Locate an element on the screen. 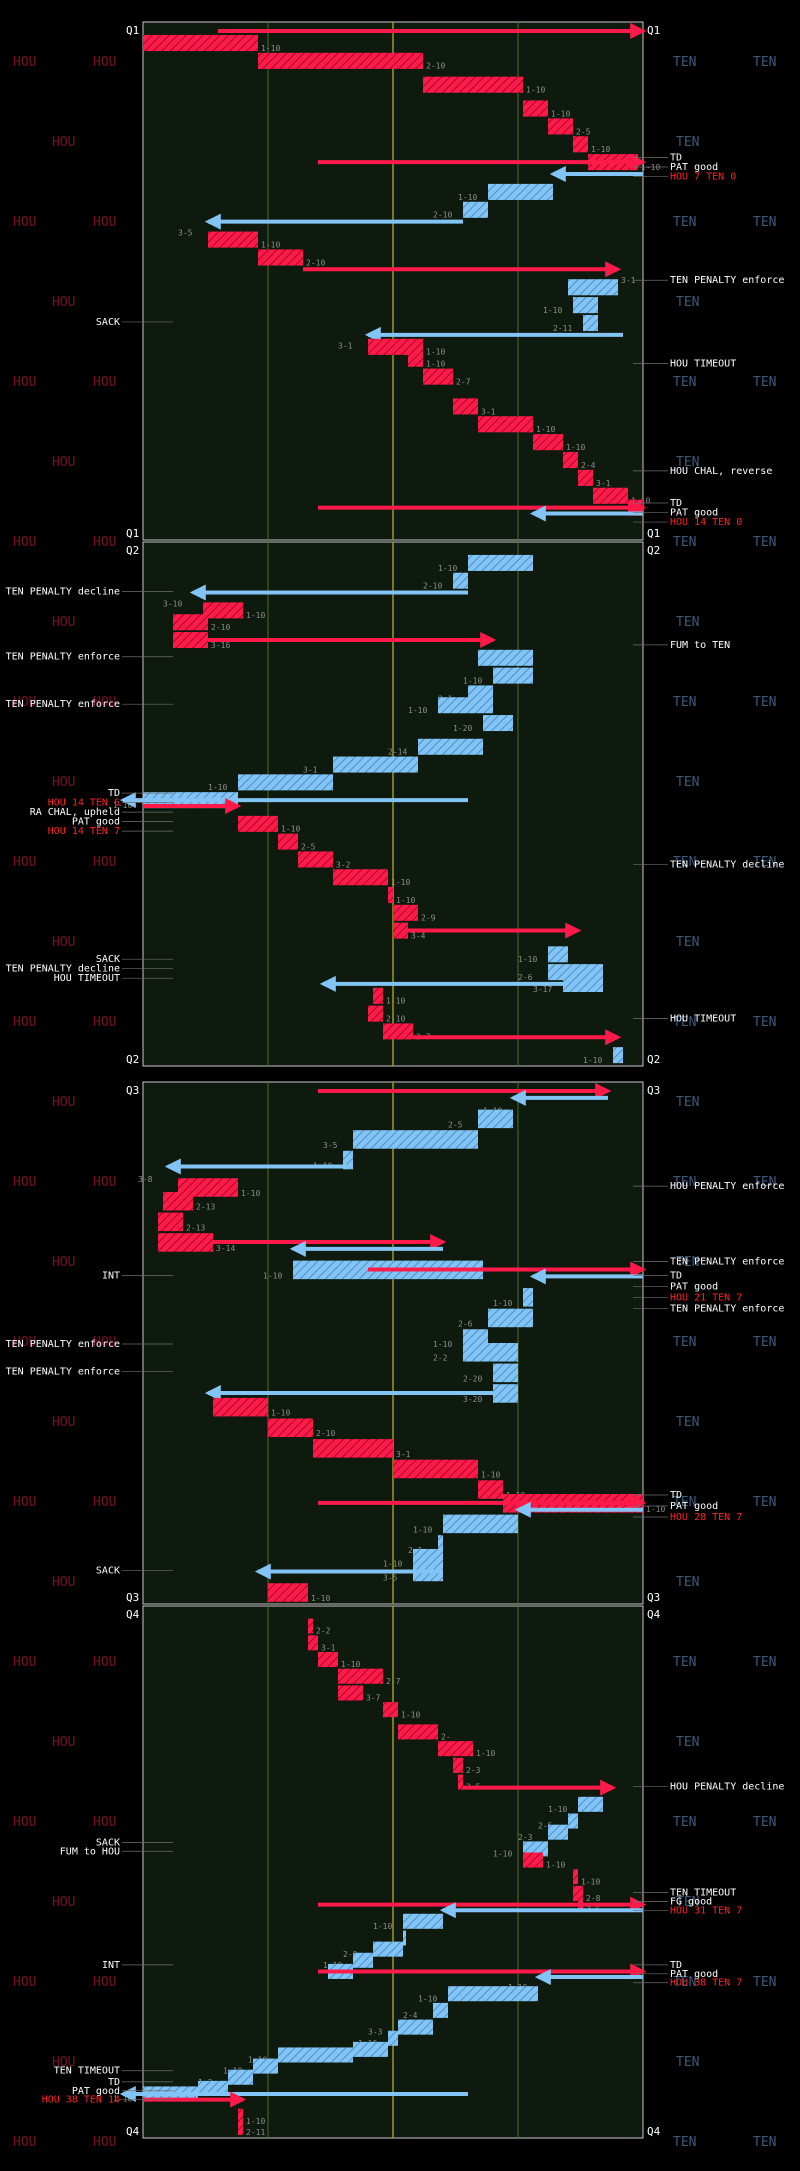 The width and height of the screenshot is (800, 2171). down-distance-label: 3-16 is located at coordinates (220, 645).